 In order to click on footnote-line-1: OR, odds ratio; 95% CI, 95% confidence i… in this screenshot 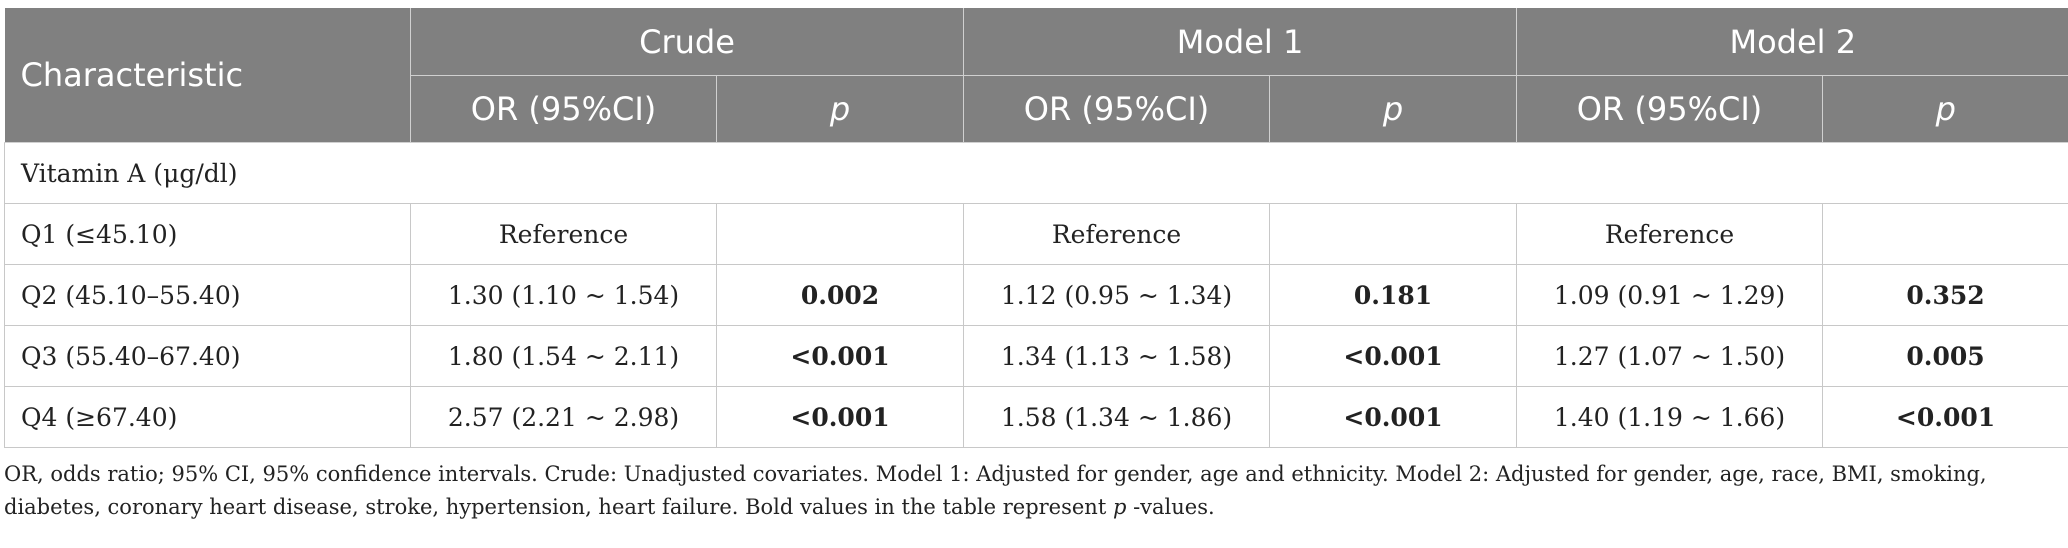, I will do `click(995, 474)`.